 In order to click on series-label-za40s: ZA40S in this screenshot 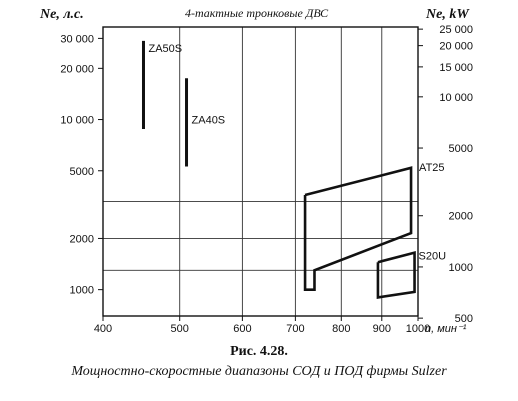, I will do `click(209, 120)`.